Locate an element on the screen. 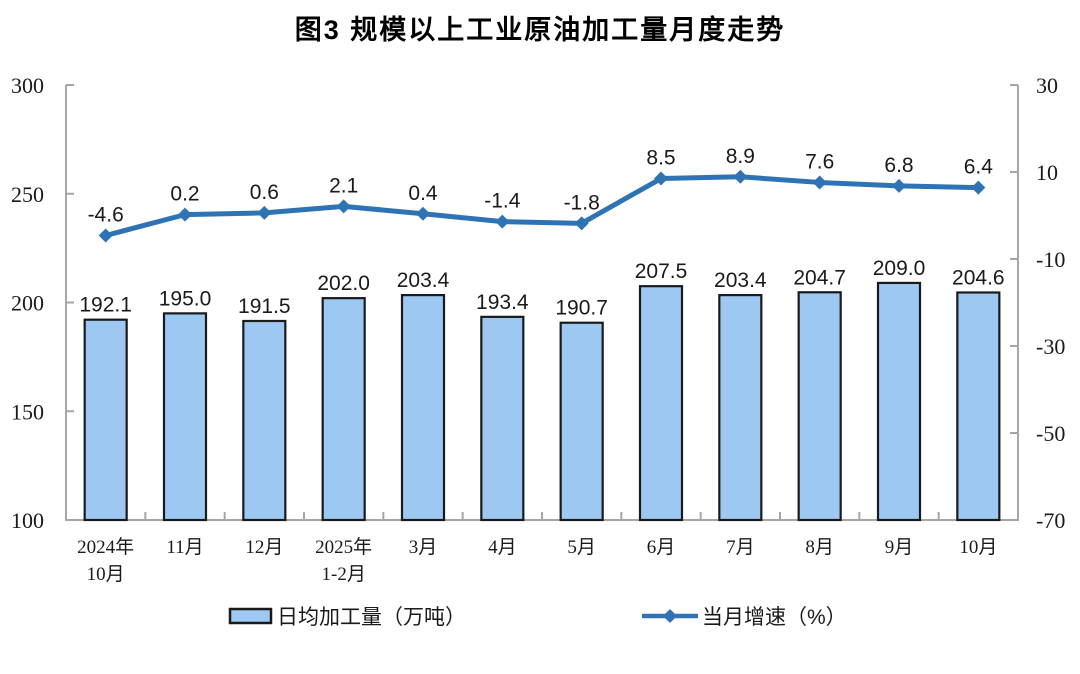  line-value-label: 8.9 is located at coordinates (740, 156).